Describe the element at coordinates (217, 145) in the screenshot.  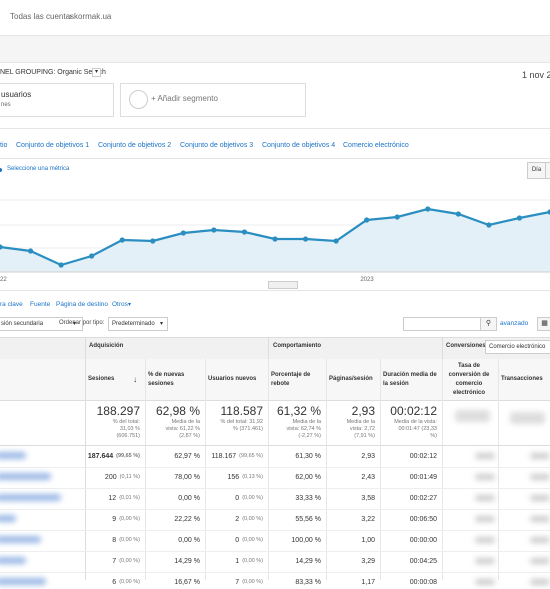
I see `tab: Conjunto de objetivos 3` at that location.